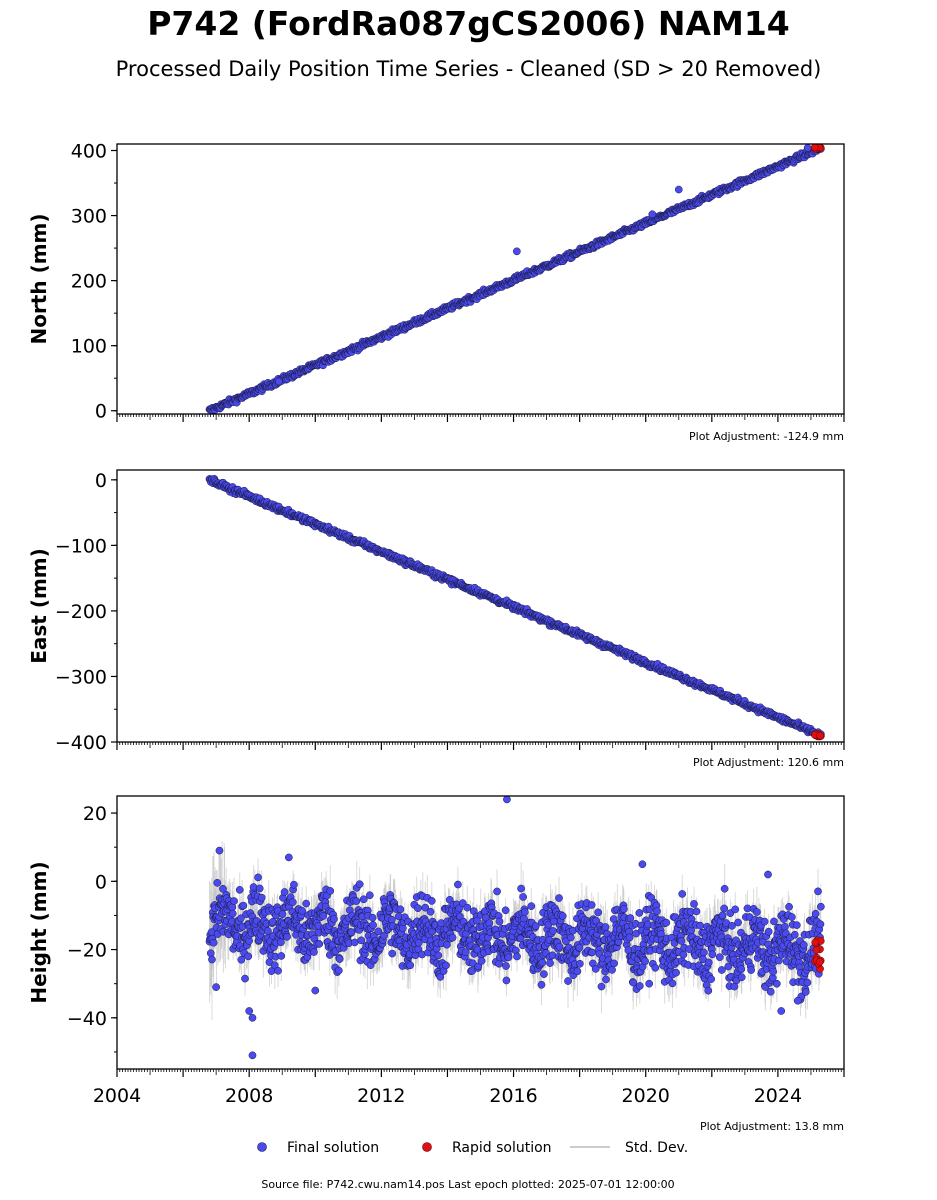 This screenshot has height=1200, width=937. I want to click on east-rapid-points, so click(818, 735).